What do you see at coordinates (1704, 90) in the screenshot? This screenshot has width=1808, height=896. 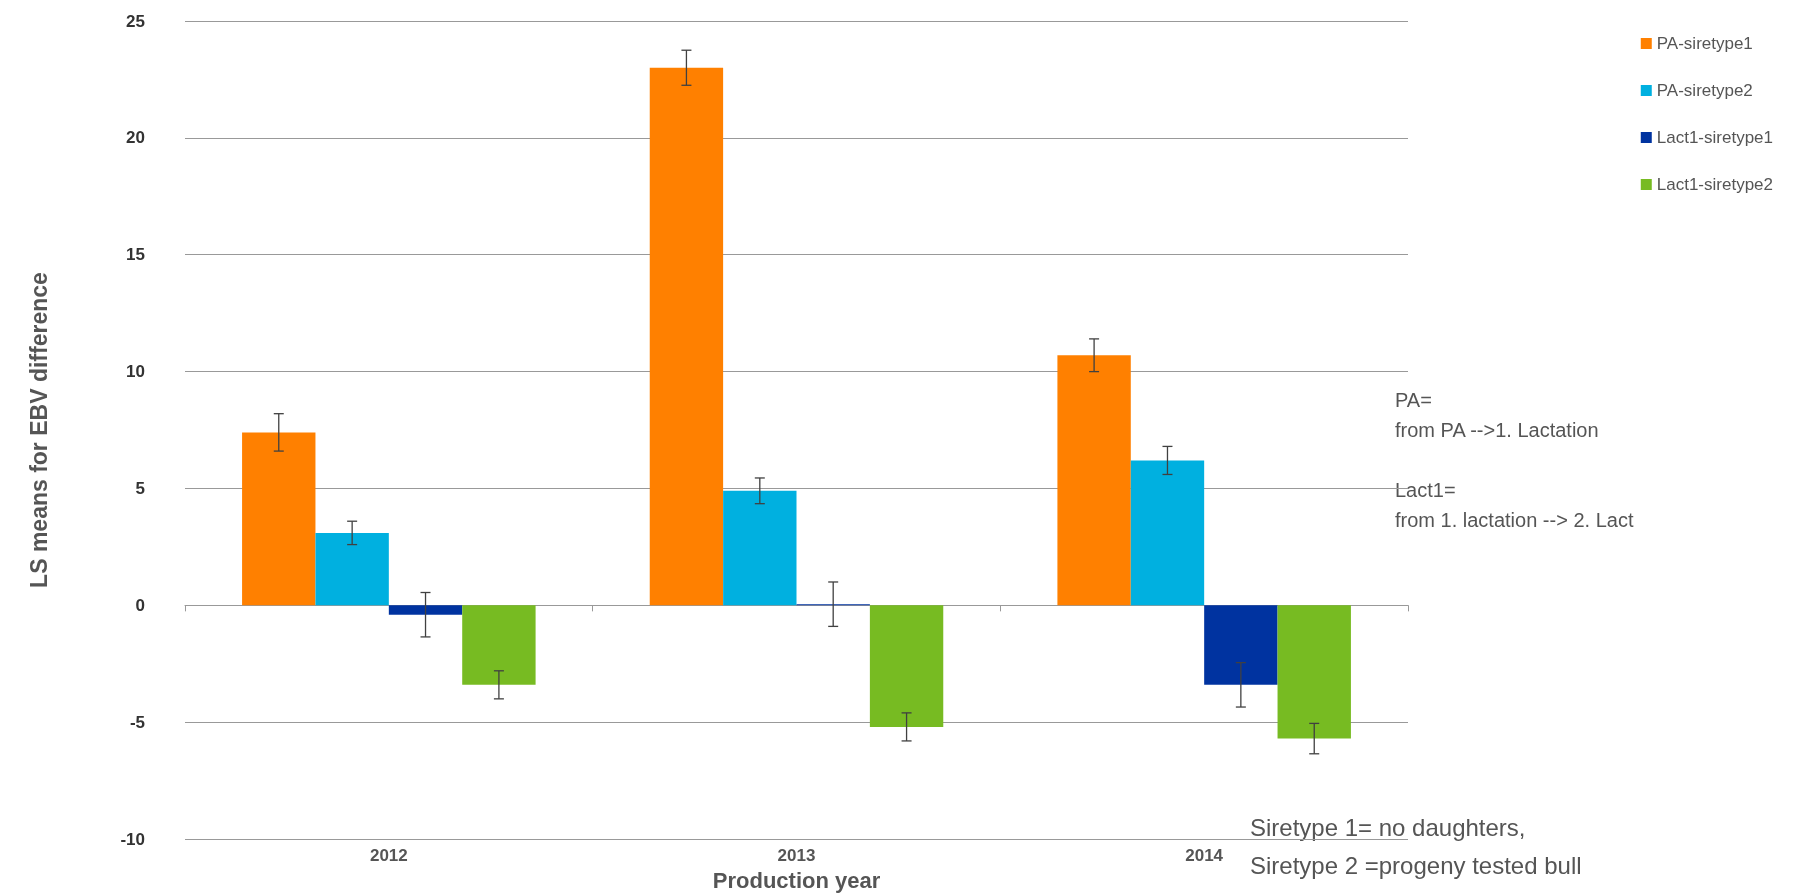 I see `legend-label: PA-siretype2` at bounding box center [1704, 90].